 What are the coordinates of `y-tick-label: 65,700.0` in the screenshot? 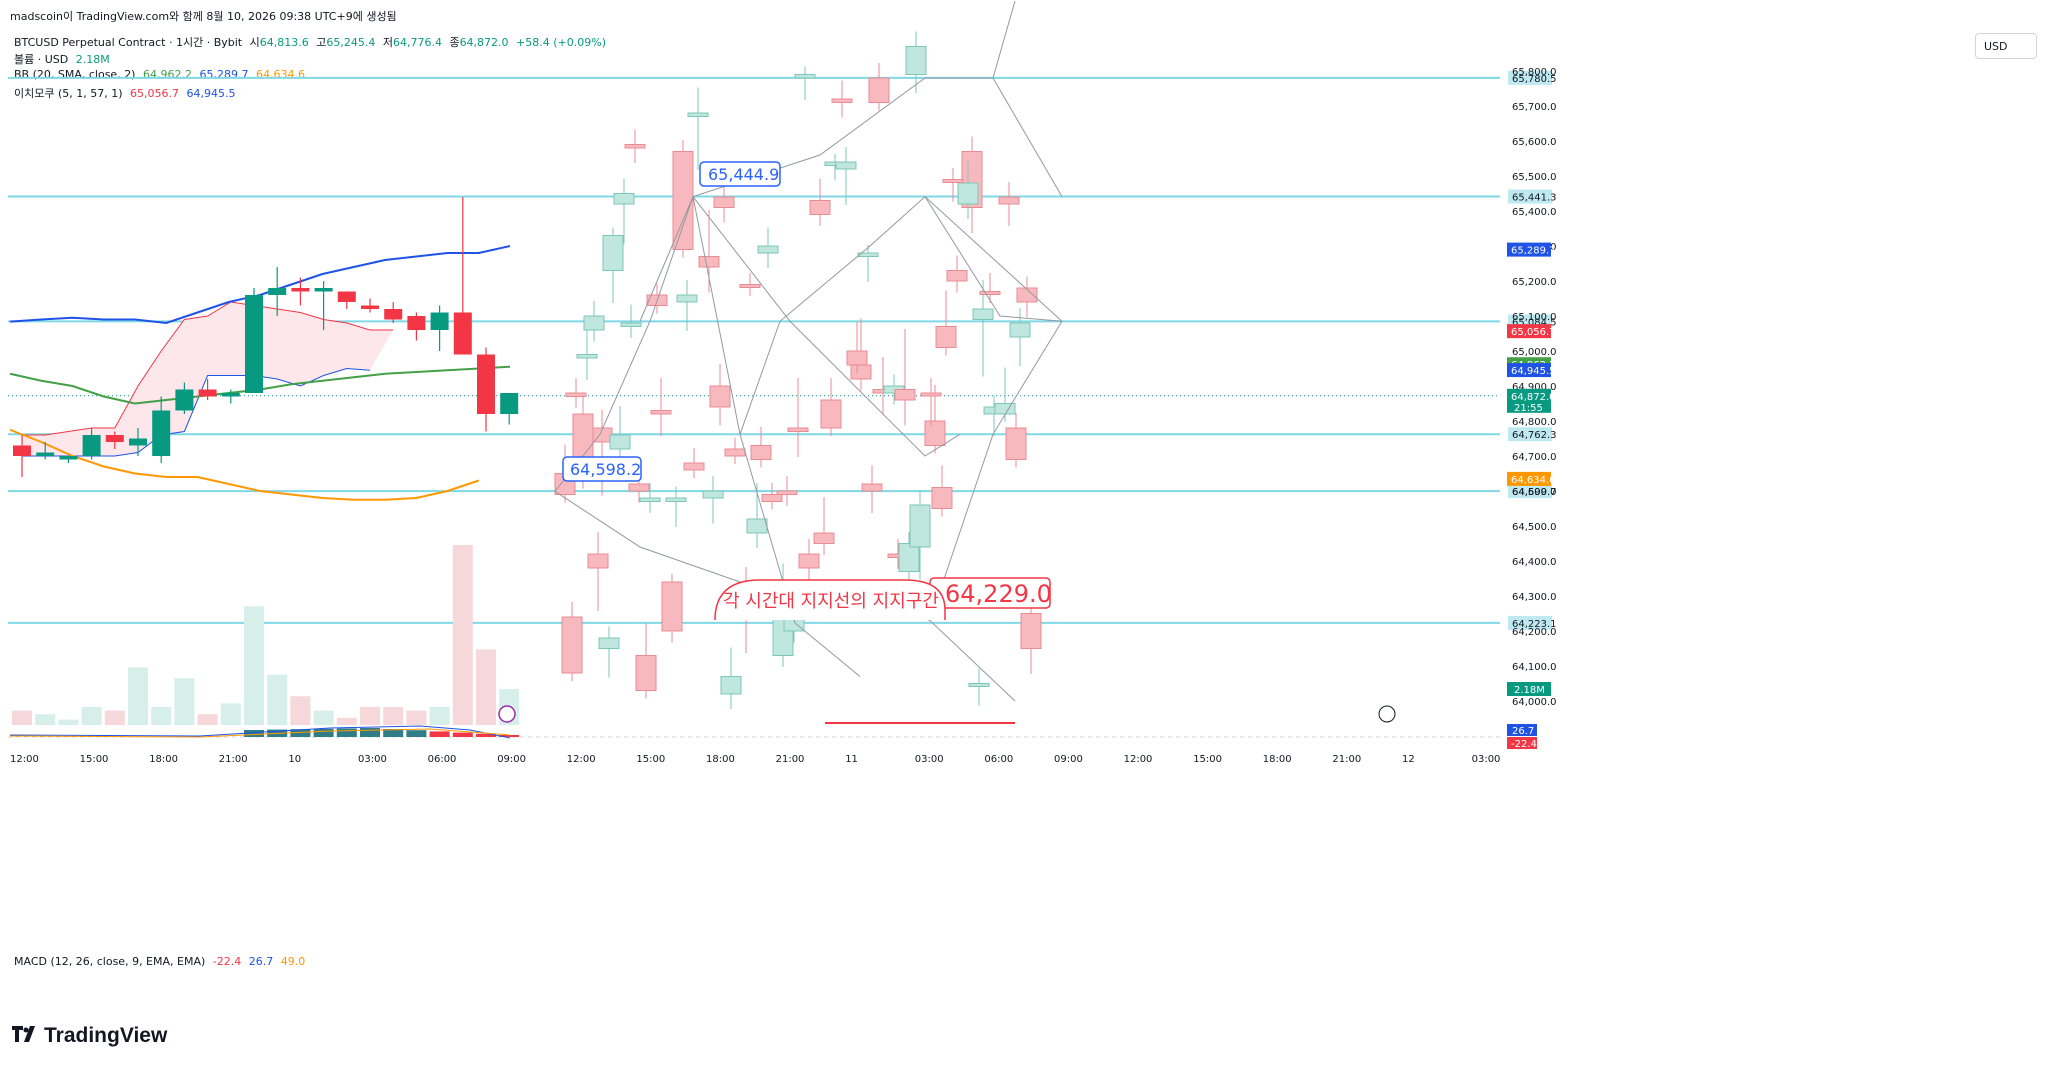 It's located at (1534, 107).